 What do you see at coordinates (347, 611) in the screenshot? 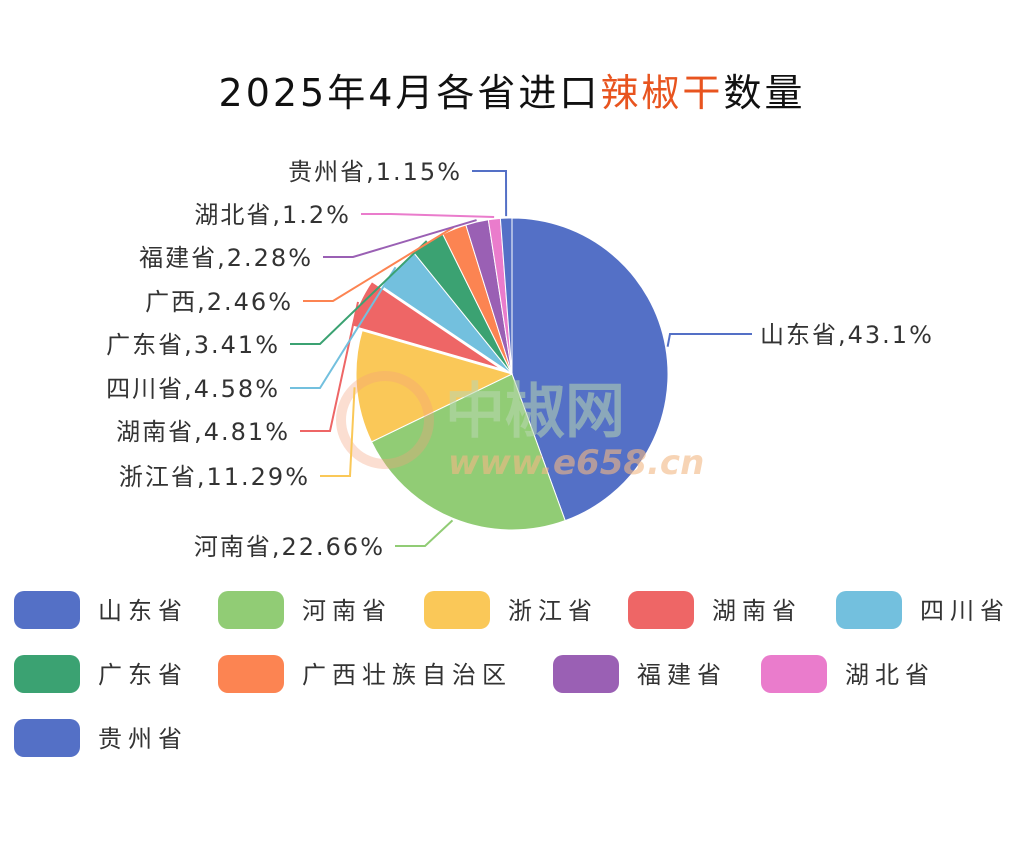
I see `legend-label: 河南省` at bounding box center [347, 611].